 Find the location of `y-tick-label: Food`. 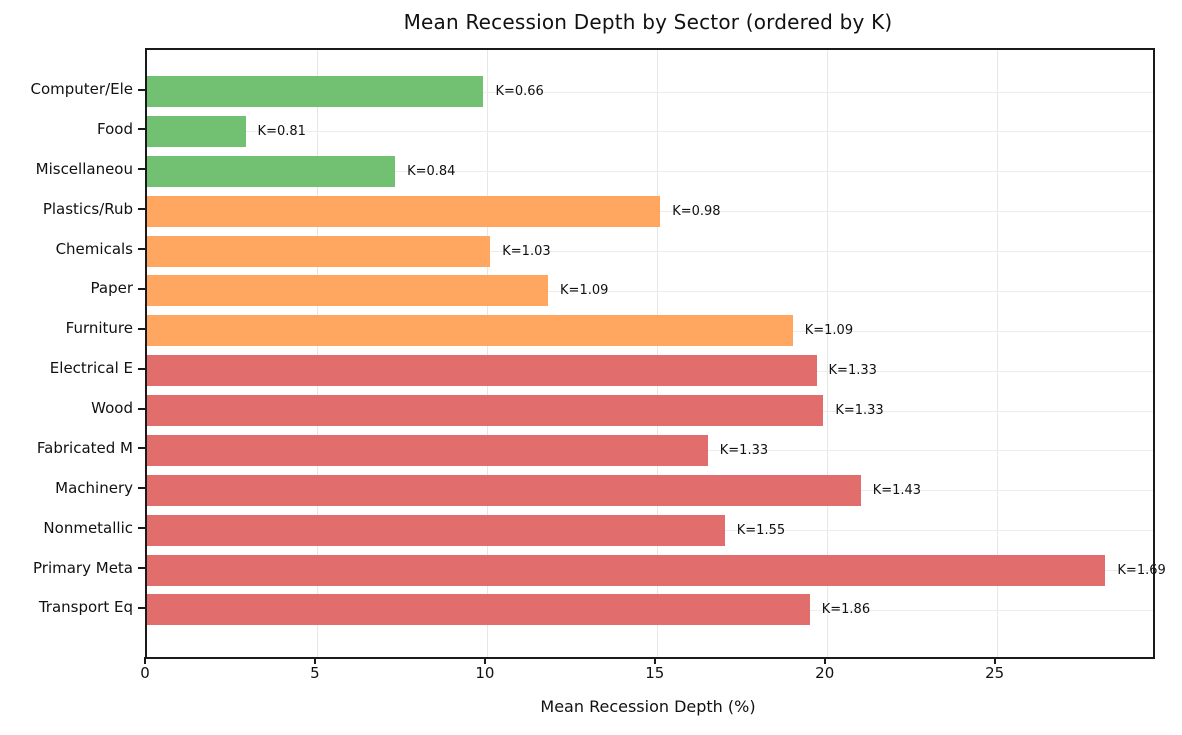

y-tick-label: Food is located at coordinates (115, 128).